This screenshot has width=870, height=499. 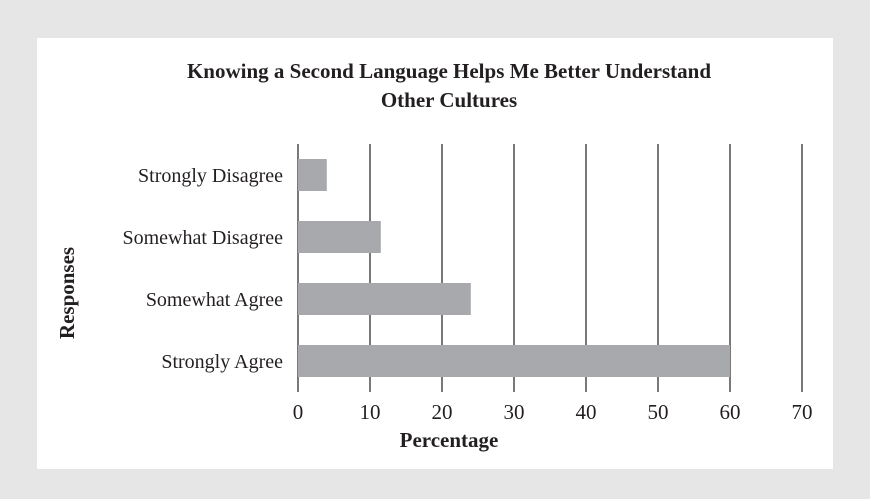 I want to click on x-tick-label-20: 20, so click(x=442, y=412).